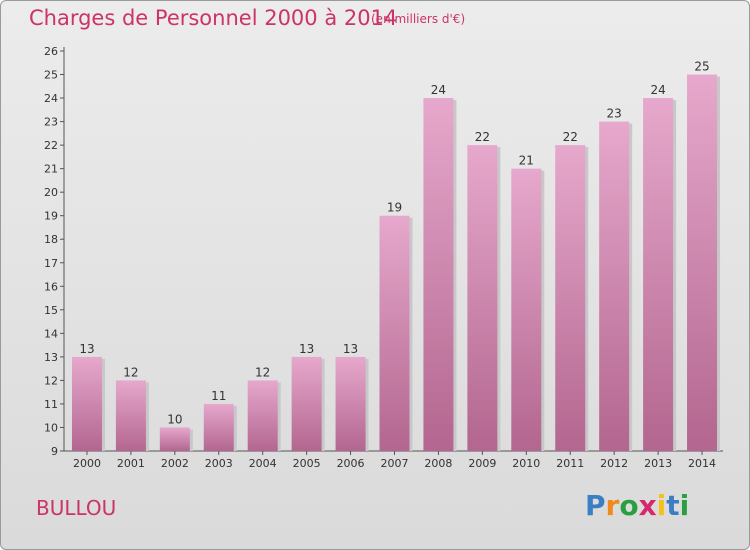 The width and height of the screenshot is (750, 550). What do you see at coordinates (570, 463) in the screenshot?
I see `x-tick-label-2011: 2011` at bounding box center [570, 463].